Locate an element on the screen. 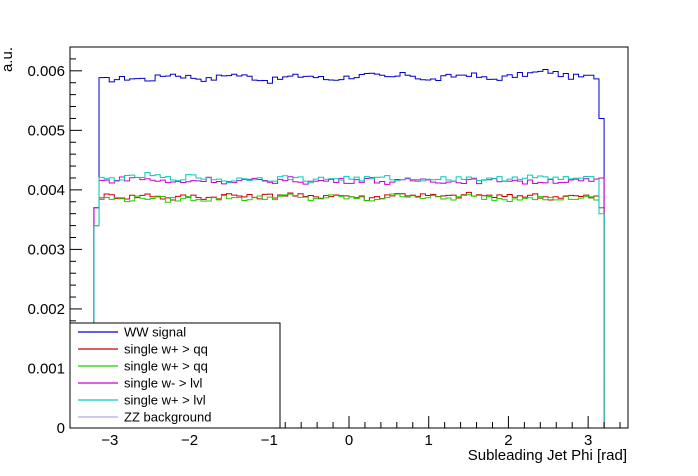 The width and height of the screenshot is (698, 476). y-axis-title: a.u. is located at coordinates (8, 59).